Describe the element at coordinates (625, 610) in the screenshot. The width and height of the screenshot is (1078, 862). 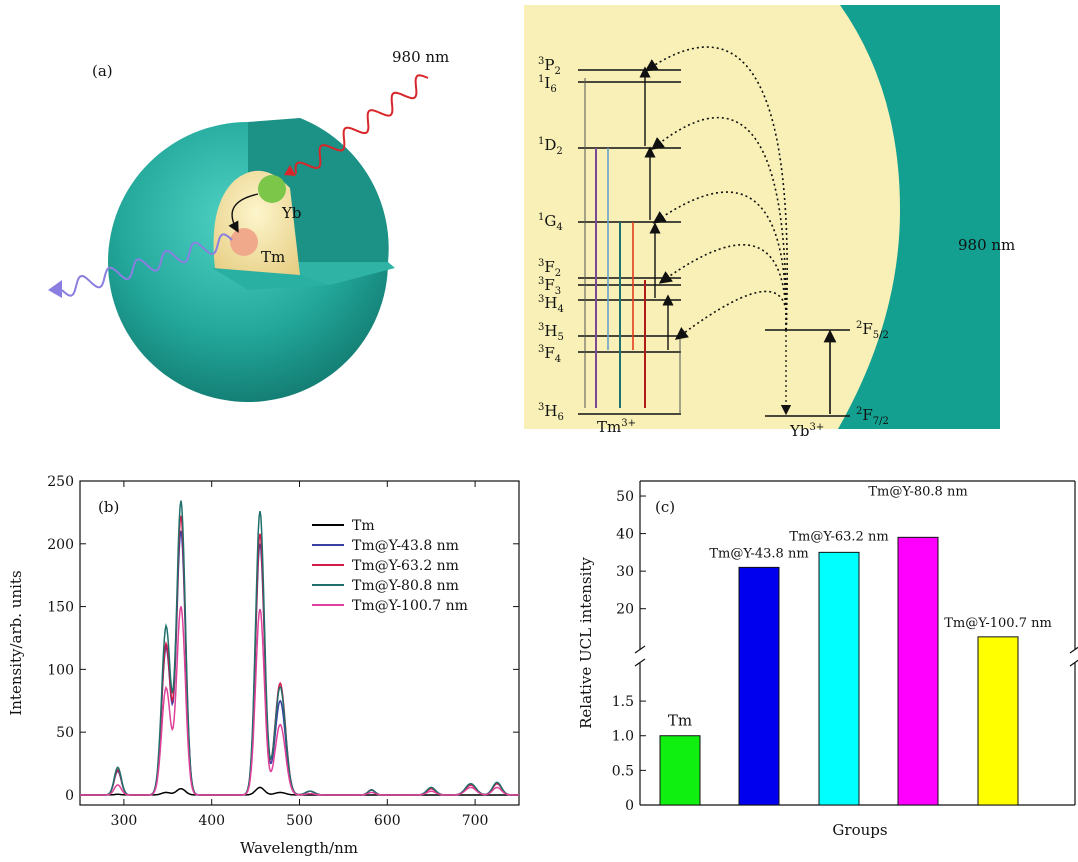
I see `chart-c-ytick-label: 20` at that location.